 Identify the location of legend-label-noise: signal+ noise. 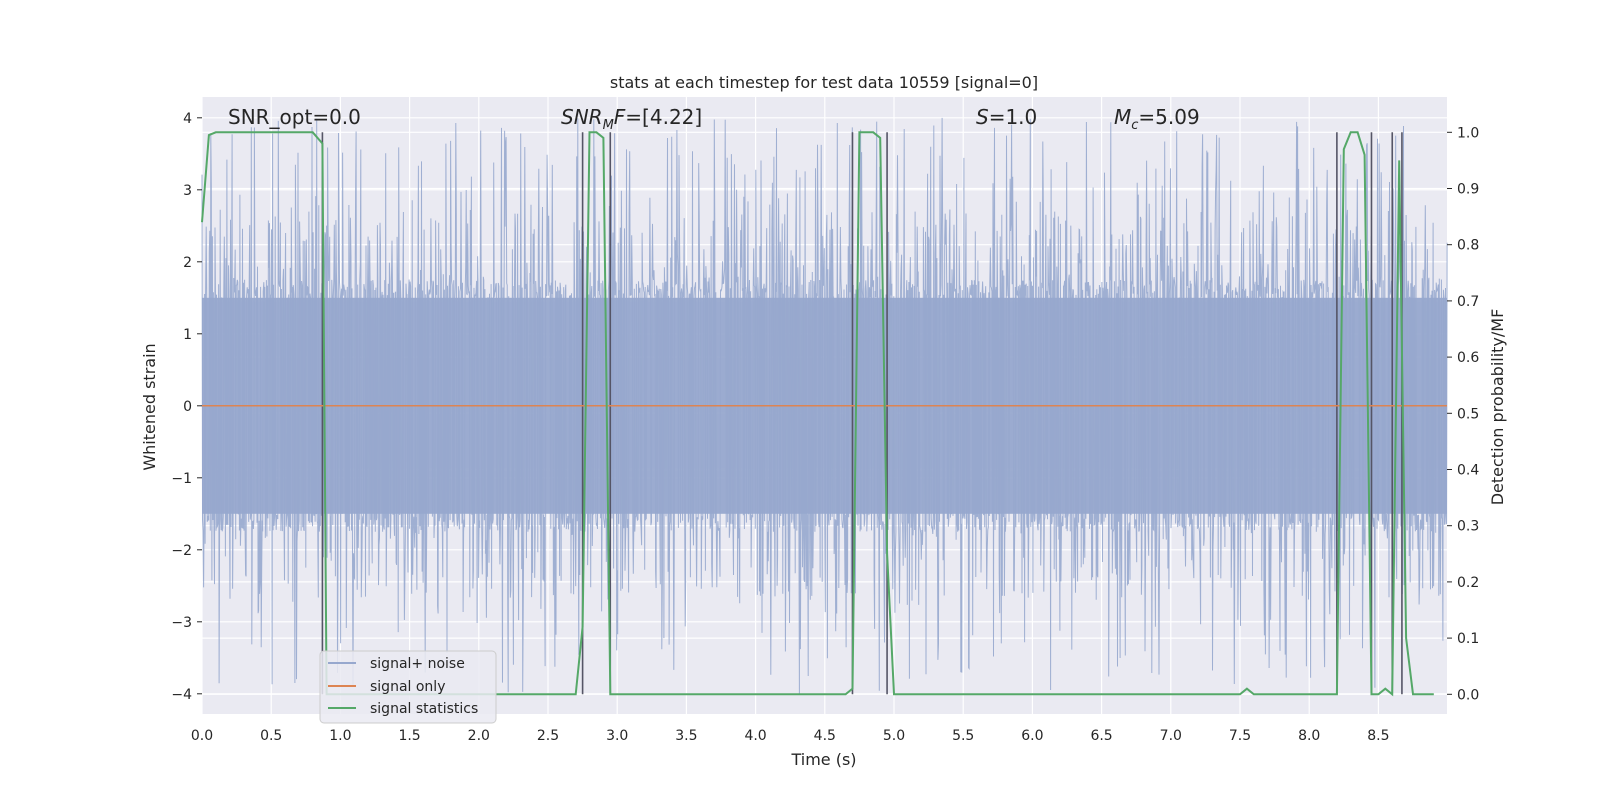
(417, 664).